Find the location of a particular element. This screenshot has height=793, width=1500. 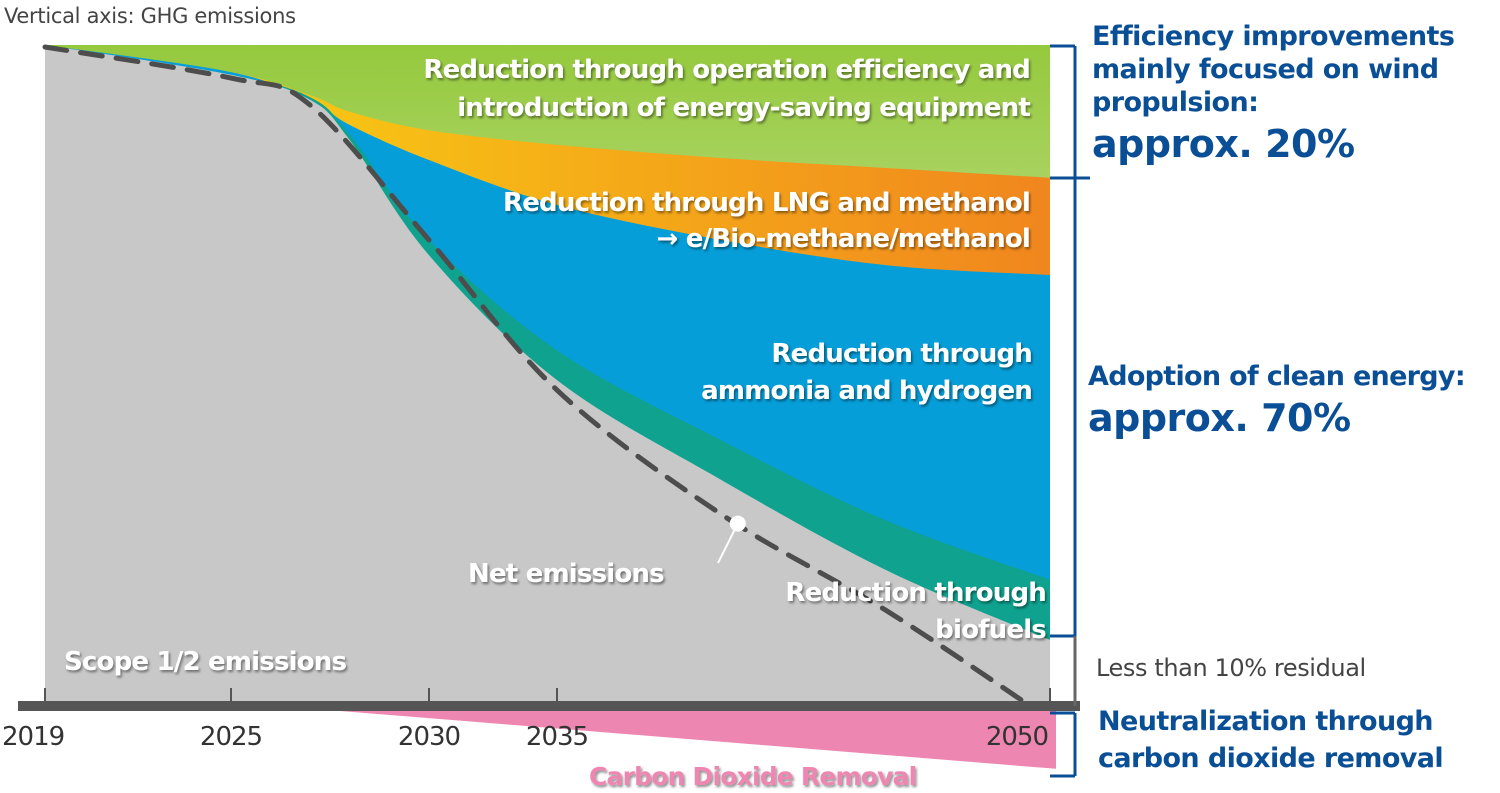

net-emissions-callout-dot is located at coordinates (737, 523).